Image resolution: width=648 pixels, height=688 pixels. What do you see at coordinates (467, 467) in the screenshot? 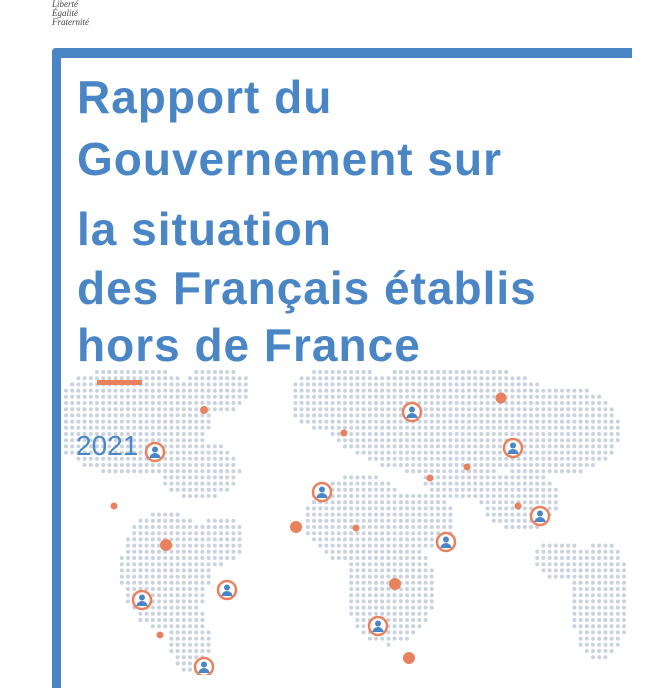
I see `location-dot` at bounding box center [467, 467].